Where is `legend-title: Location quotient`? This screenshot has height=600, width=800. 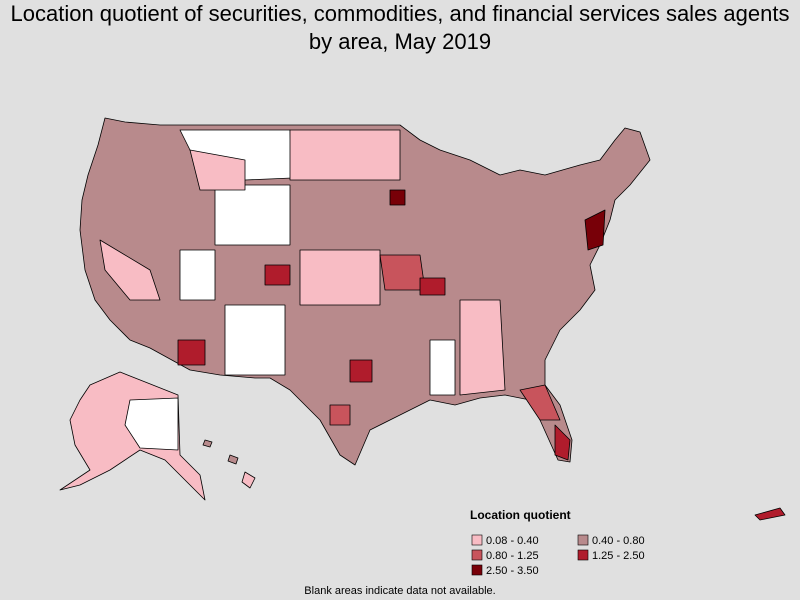
legend-title: Location quotient is located at coordinates (520, 515).